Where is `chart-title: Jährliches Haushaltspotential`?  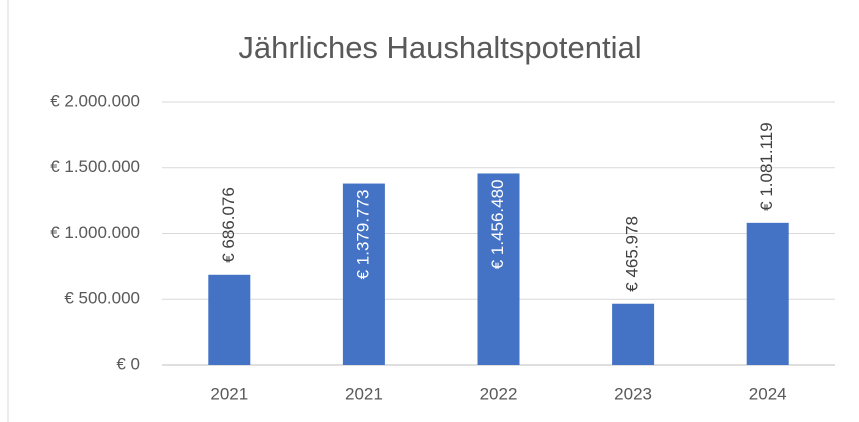 chart-title: Jährliches Haushaltspotential is located at coordinates (439, 47).